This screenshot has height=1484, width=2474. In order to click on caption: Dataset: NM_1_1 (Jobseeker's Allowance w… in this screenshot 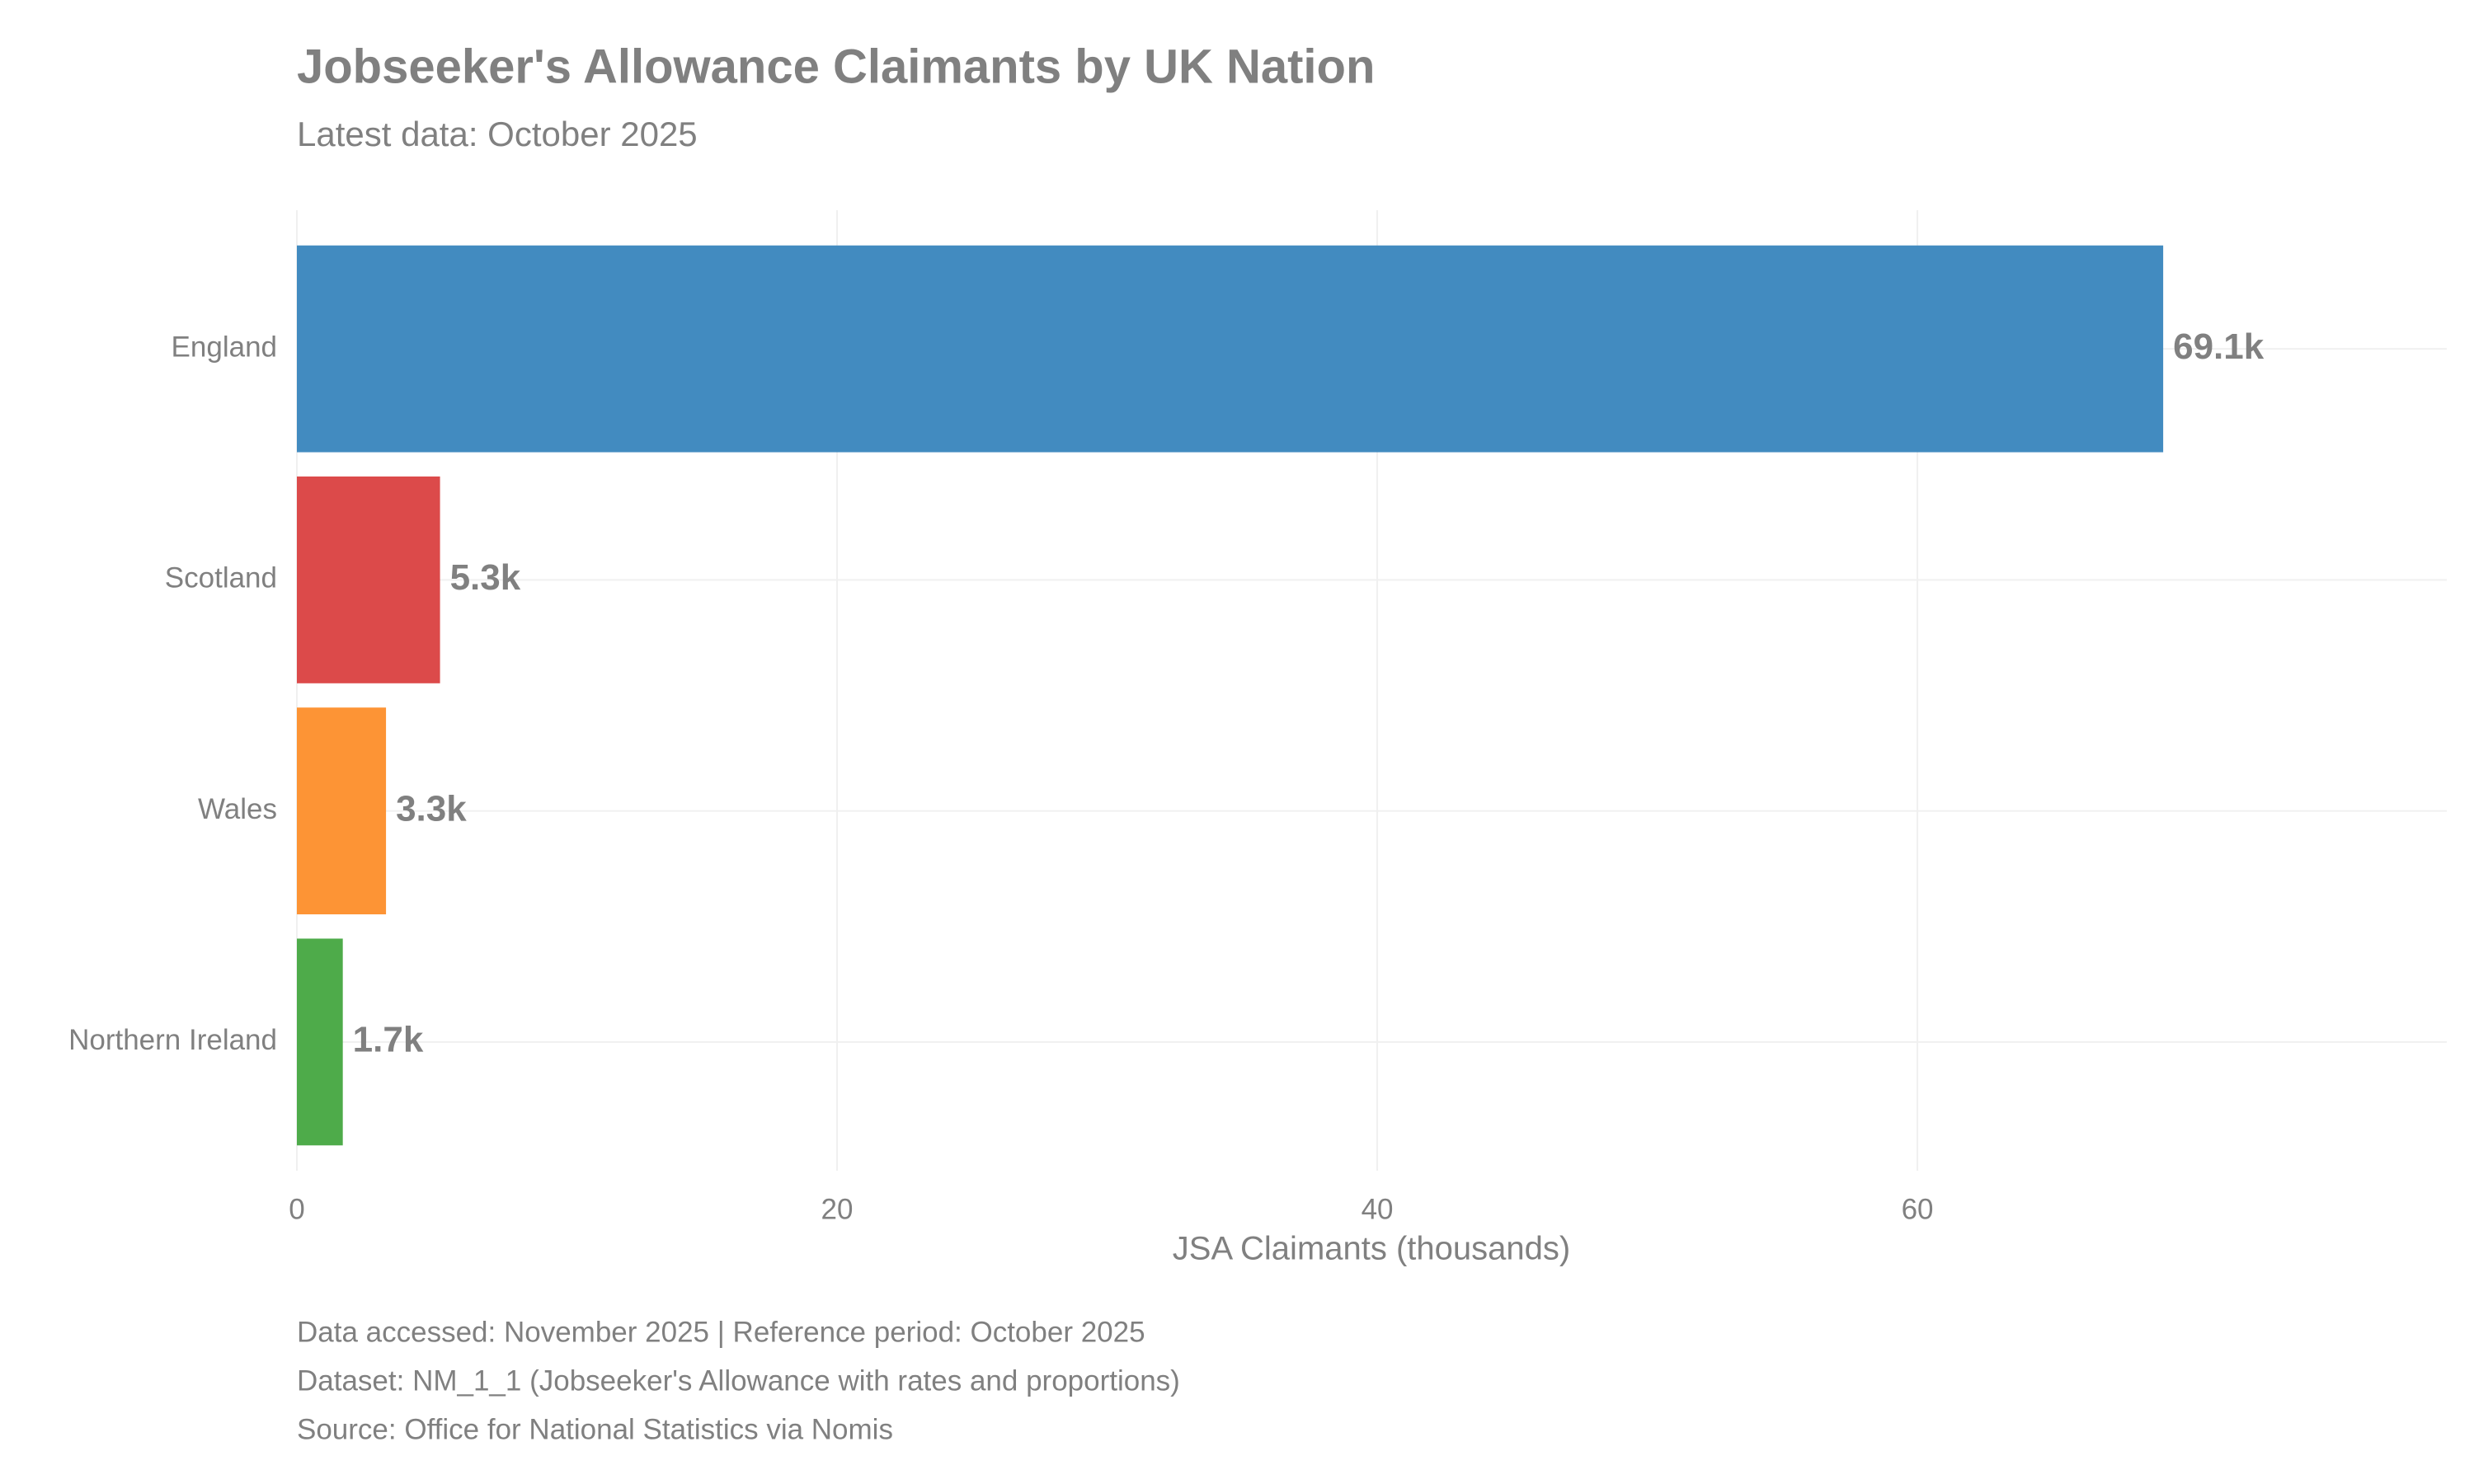, I will do `click(738, 1380)`.